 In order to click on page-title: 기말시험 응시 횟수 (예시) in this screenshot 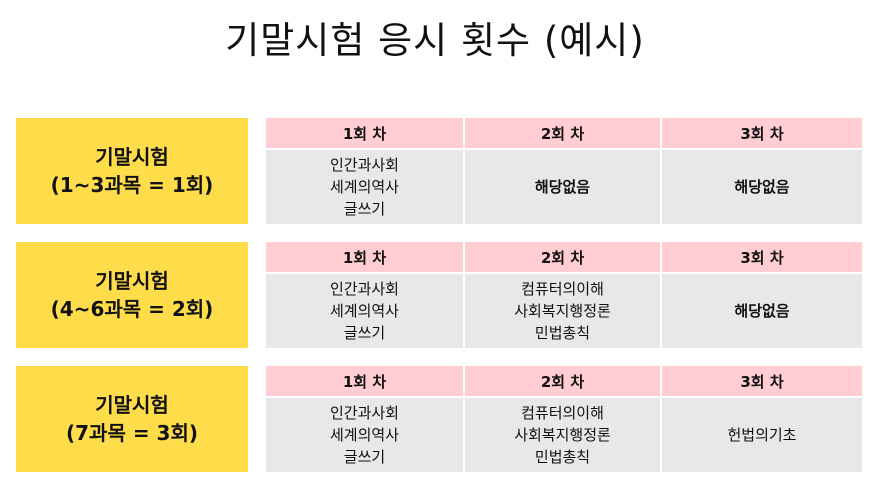, I will do `click(435, 40)`.